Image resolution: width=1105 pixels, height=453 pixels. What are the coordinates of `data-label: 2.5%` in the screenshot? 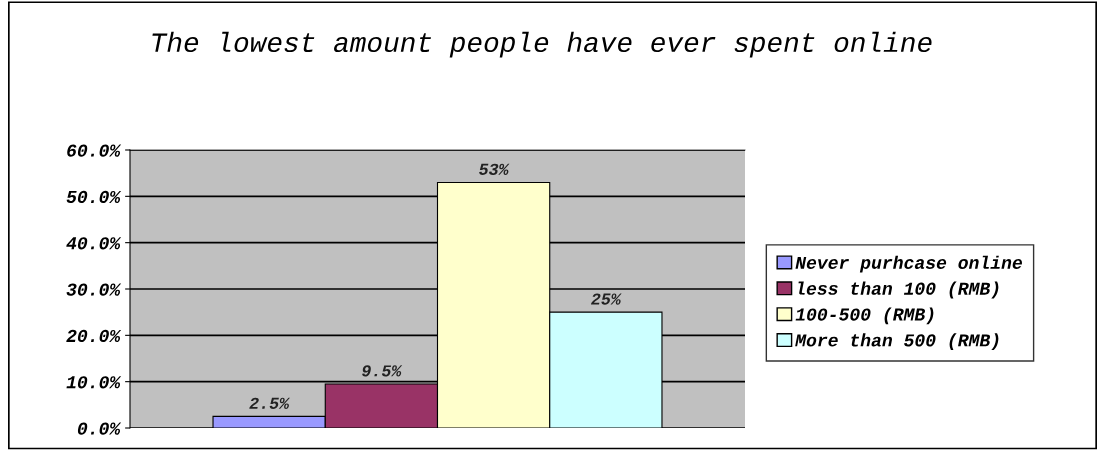 It's located at (269, 403).